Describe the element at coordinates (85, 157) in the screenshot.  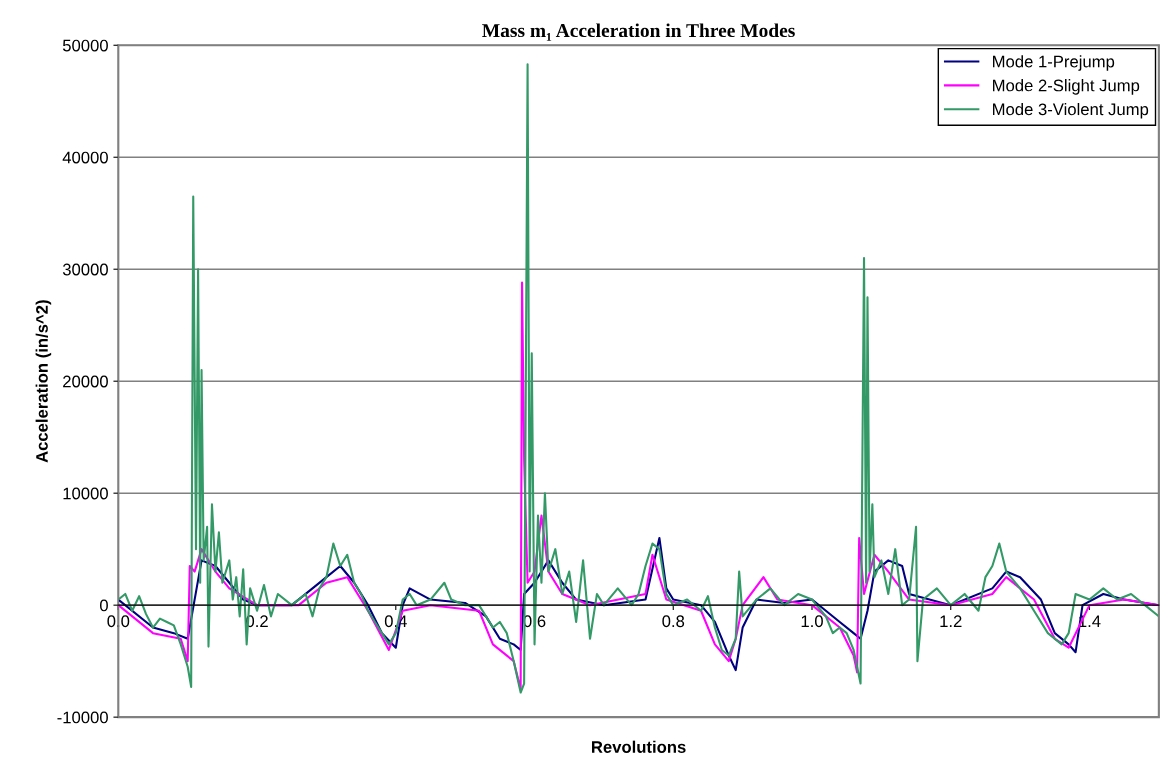
I see `y-tick-label: 40000` at that location.